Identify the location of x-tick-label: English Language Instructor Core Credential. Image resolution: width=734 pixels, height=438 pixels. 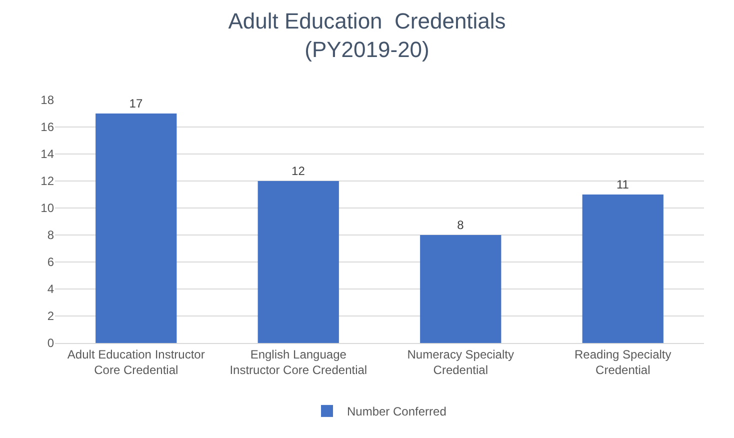
(299, 362).